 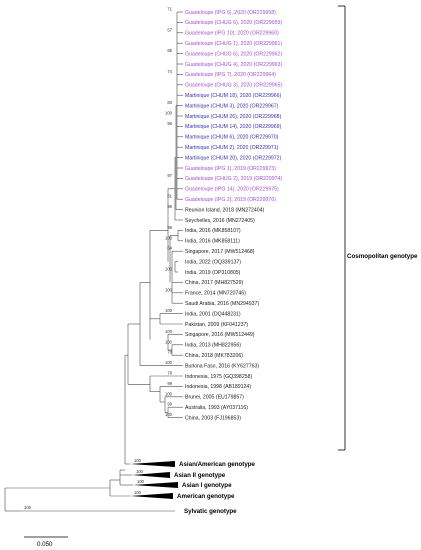 What do you see at coordinates (233, 54) in the screenshot?
I see `taxon-label: Guadeloupe (CHUG 6), 2020 (OR229962)` at bounding box center [233, 54].